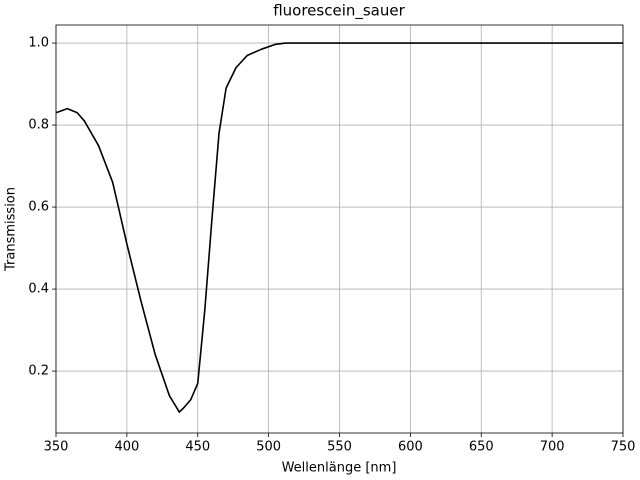 The width and height of the screenshot is (640, 480). What do you see at coordinates (339, 468) in the screenshot?
I see `x-axis-label: Wellenlänge [nm]` at bounding box center [339, 468].